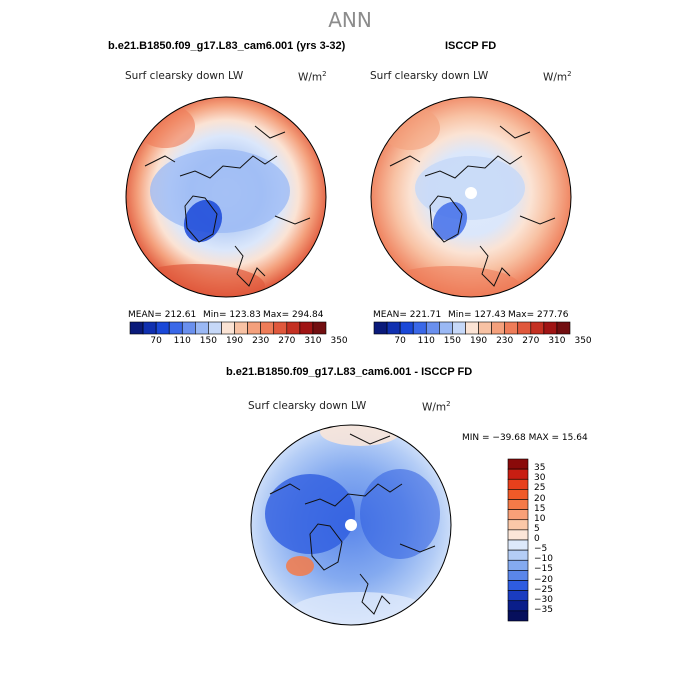 The width and height of the screenshot is (700, 700). Describe the element at coordinates (557, 341) in the screenshot. I see `obs-colorbar-tick: 310` at that location.